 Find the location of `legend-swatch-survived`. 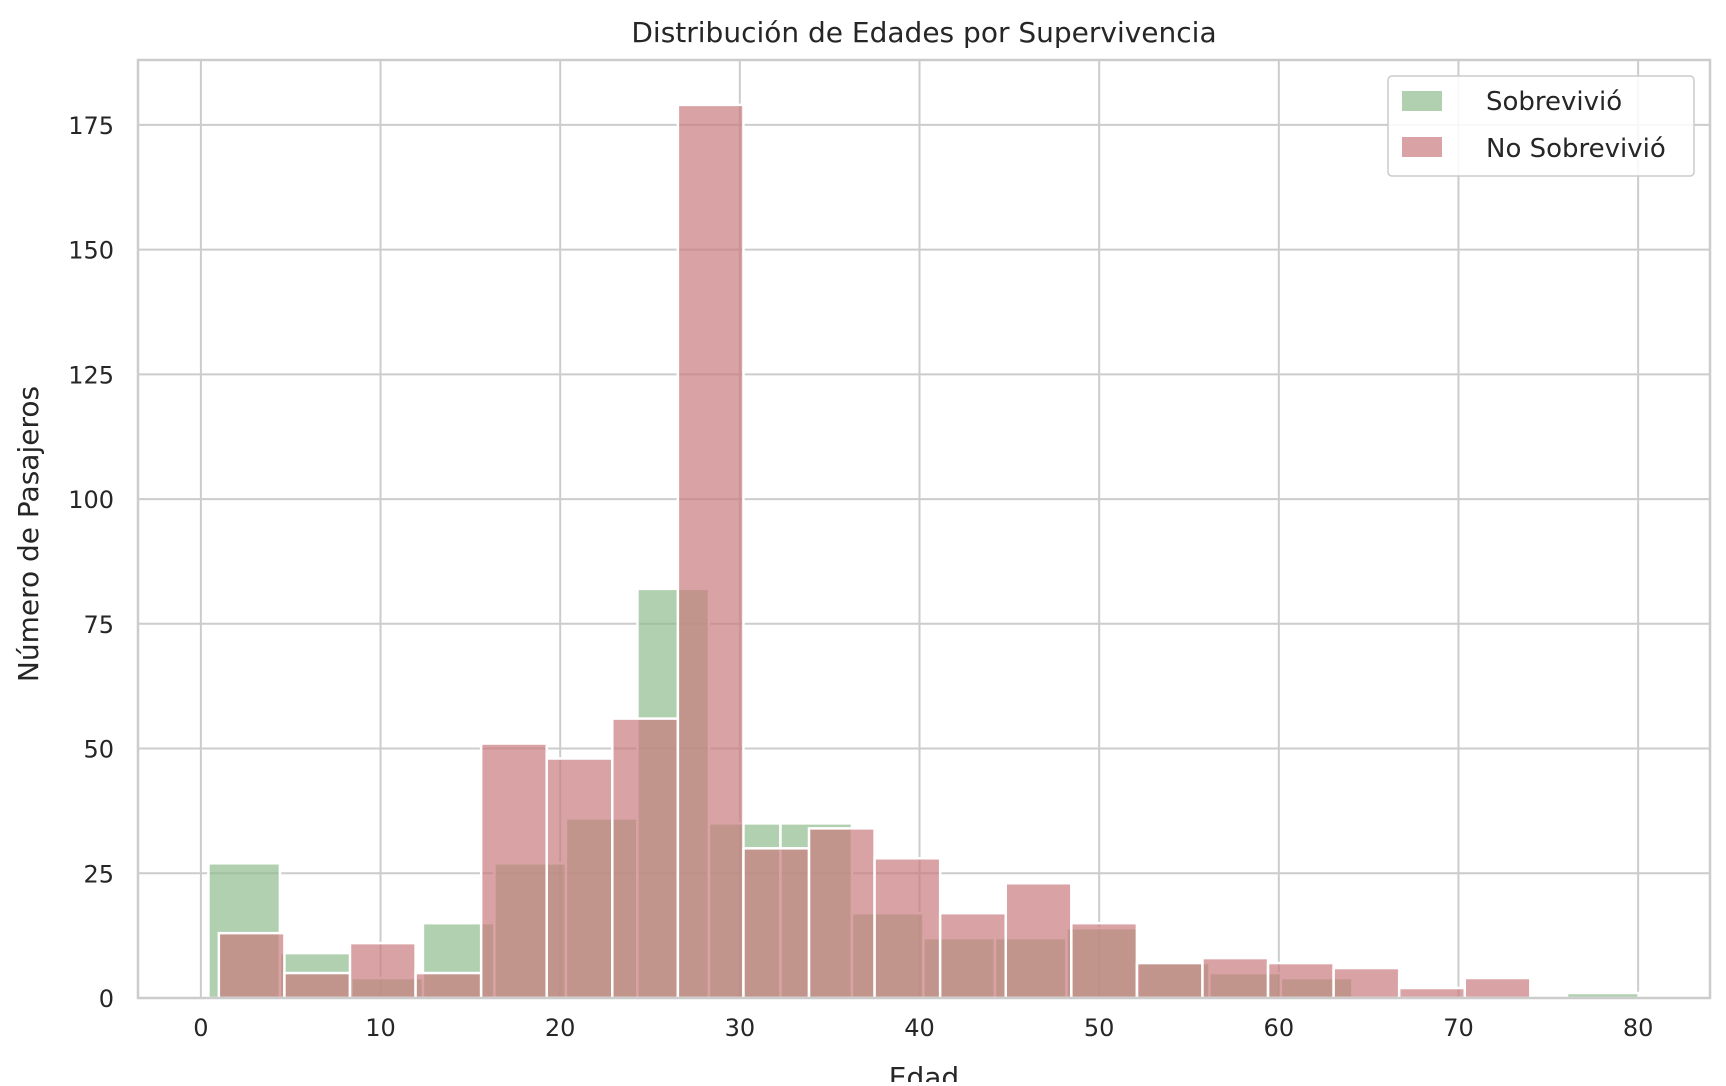

legend-swatch-survived is located at coordinates (1422, 101).